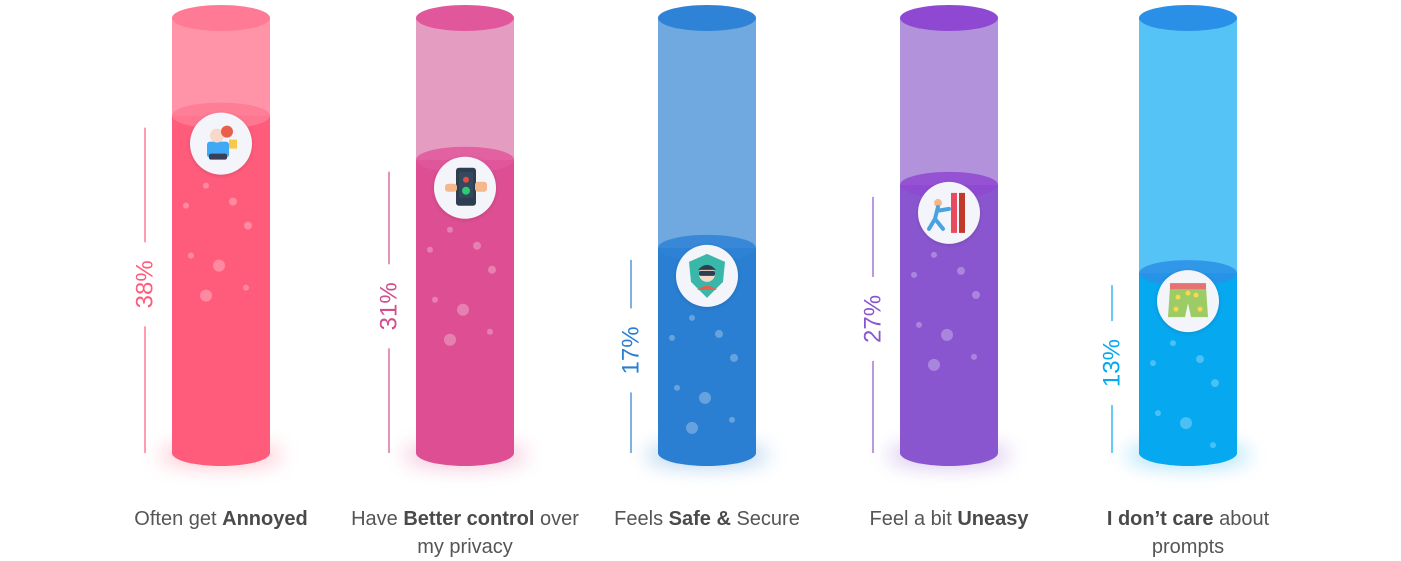 The height and width of the screenshot is (561, 1401). I want to click on category-label: Have Better control over my privacy, so click(465, 533).